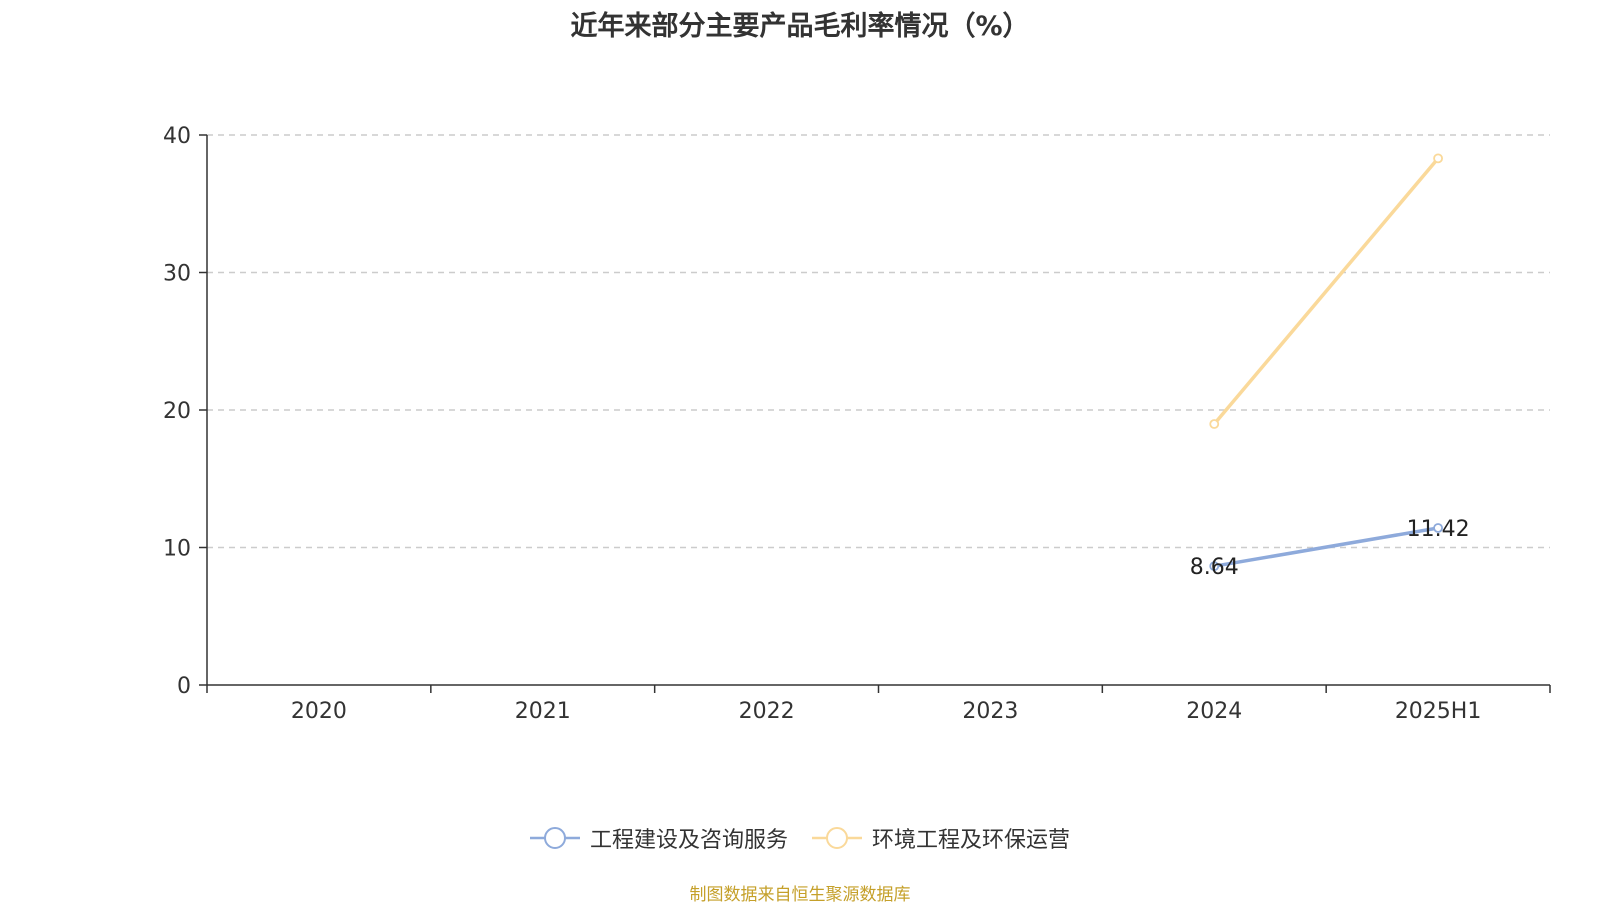 This screenshot has height=905, width=1600. What do you see at coordinates (971, 840) in the screenshot?
I see `legend-label: 环境工程及环保运营` at bounding box center [971, 840].